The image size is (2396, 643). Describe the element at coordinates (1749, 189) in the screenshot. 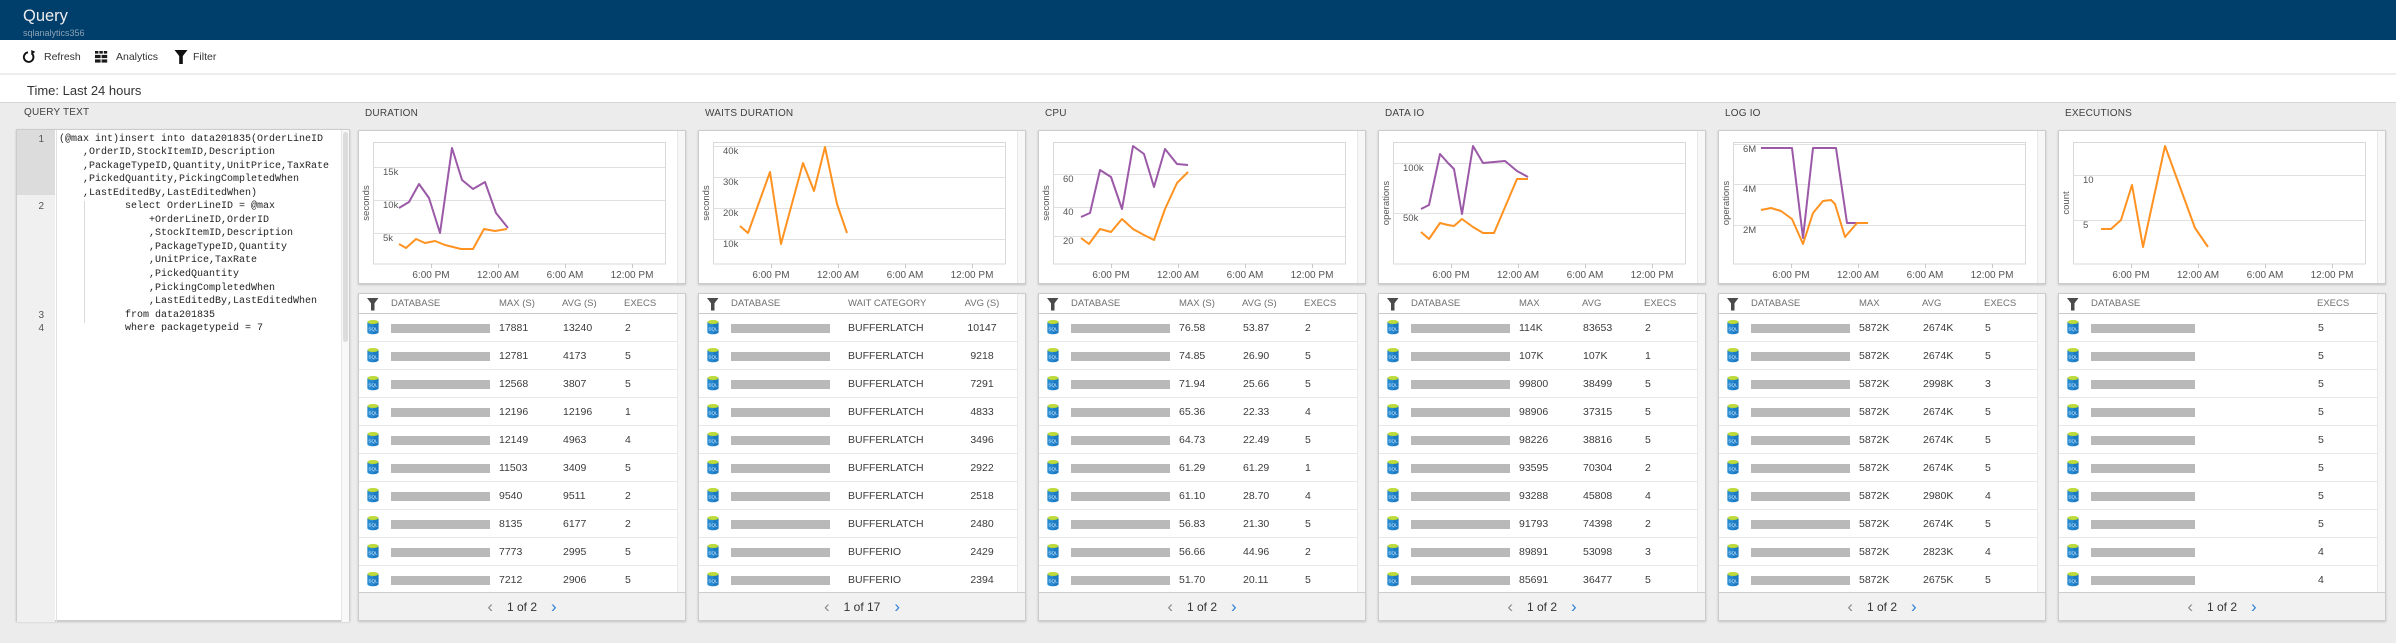

I see `svg-text: 4M` at that location.